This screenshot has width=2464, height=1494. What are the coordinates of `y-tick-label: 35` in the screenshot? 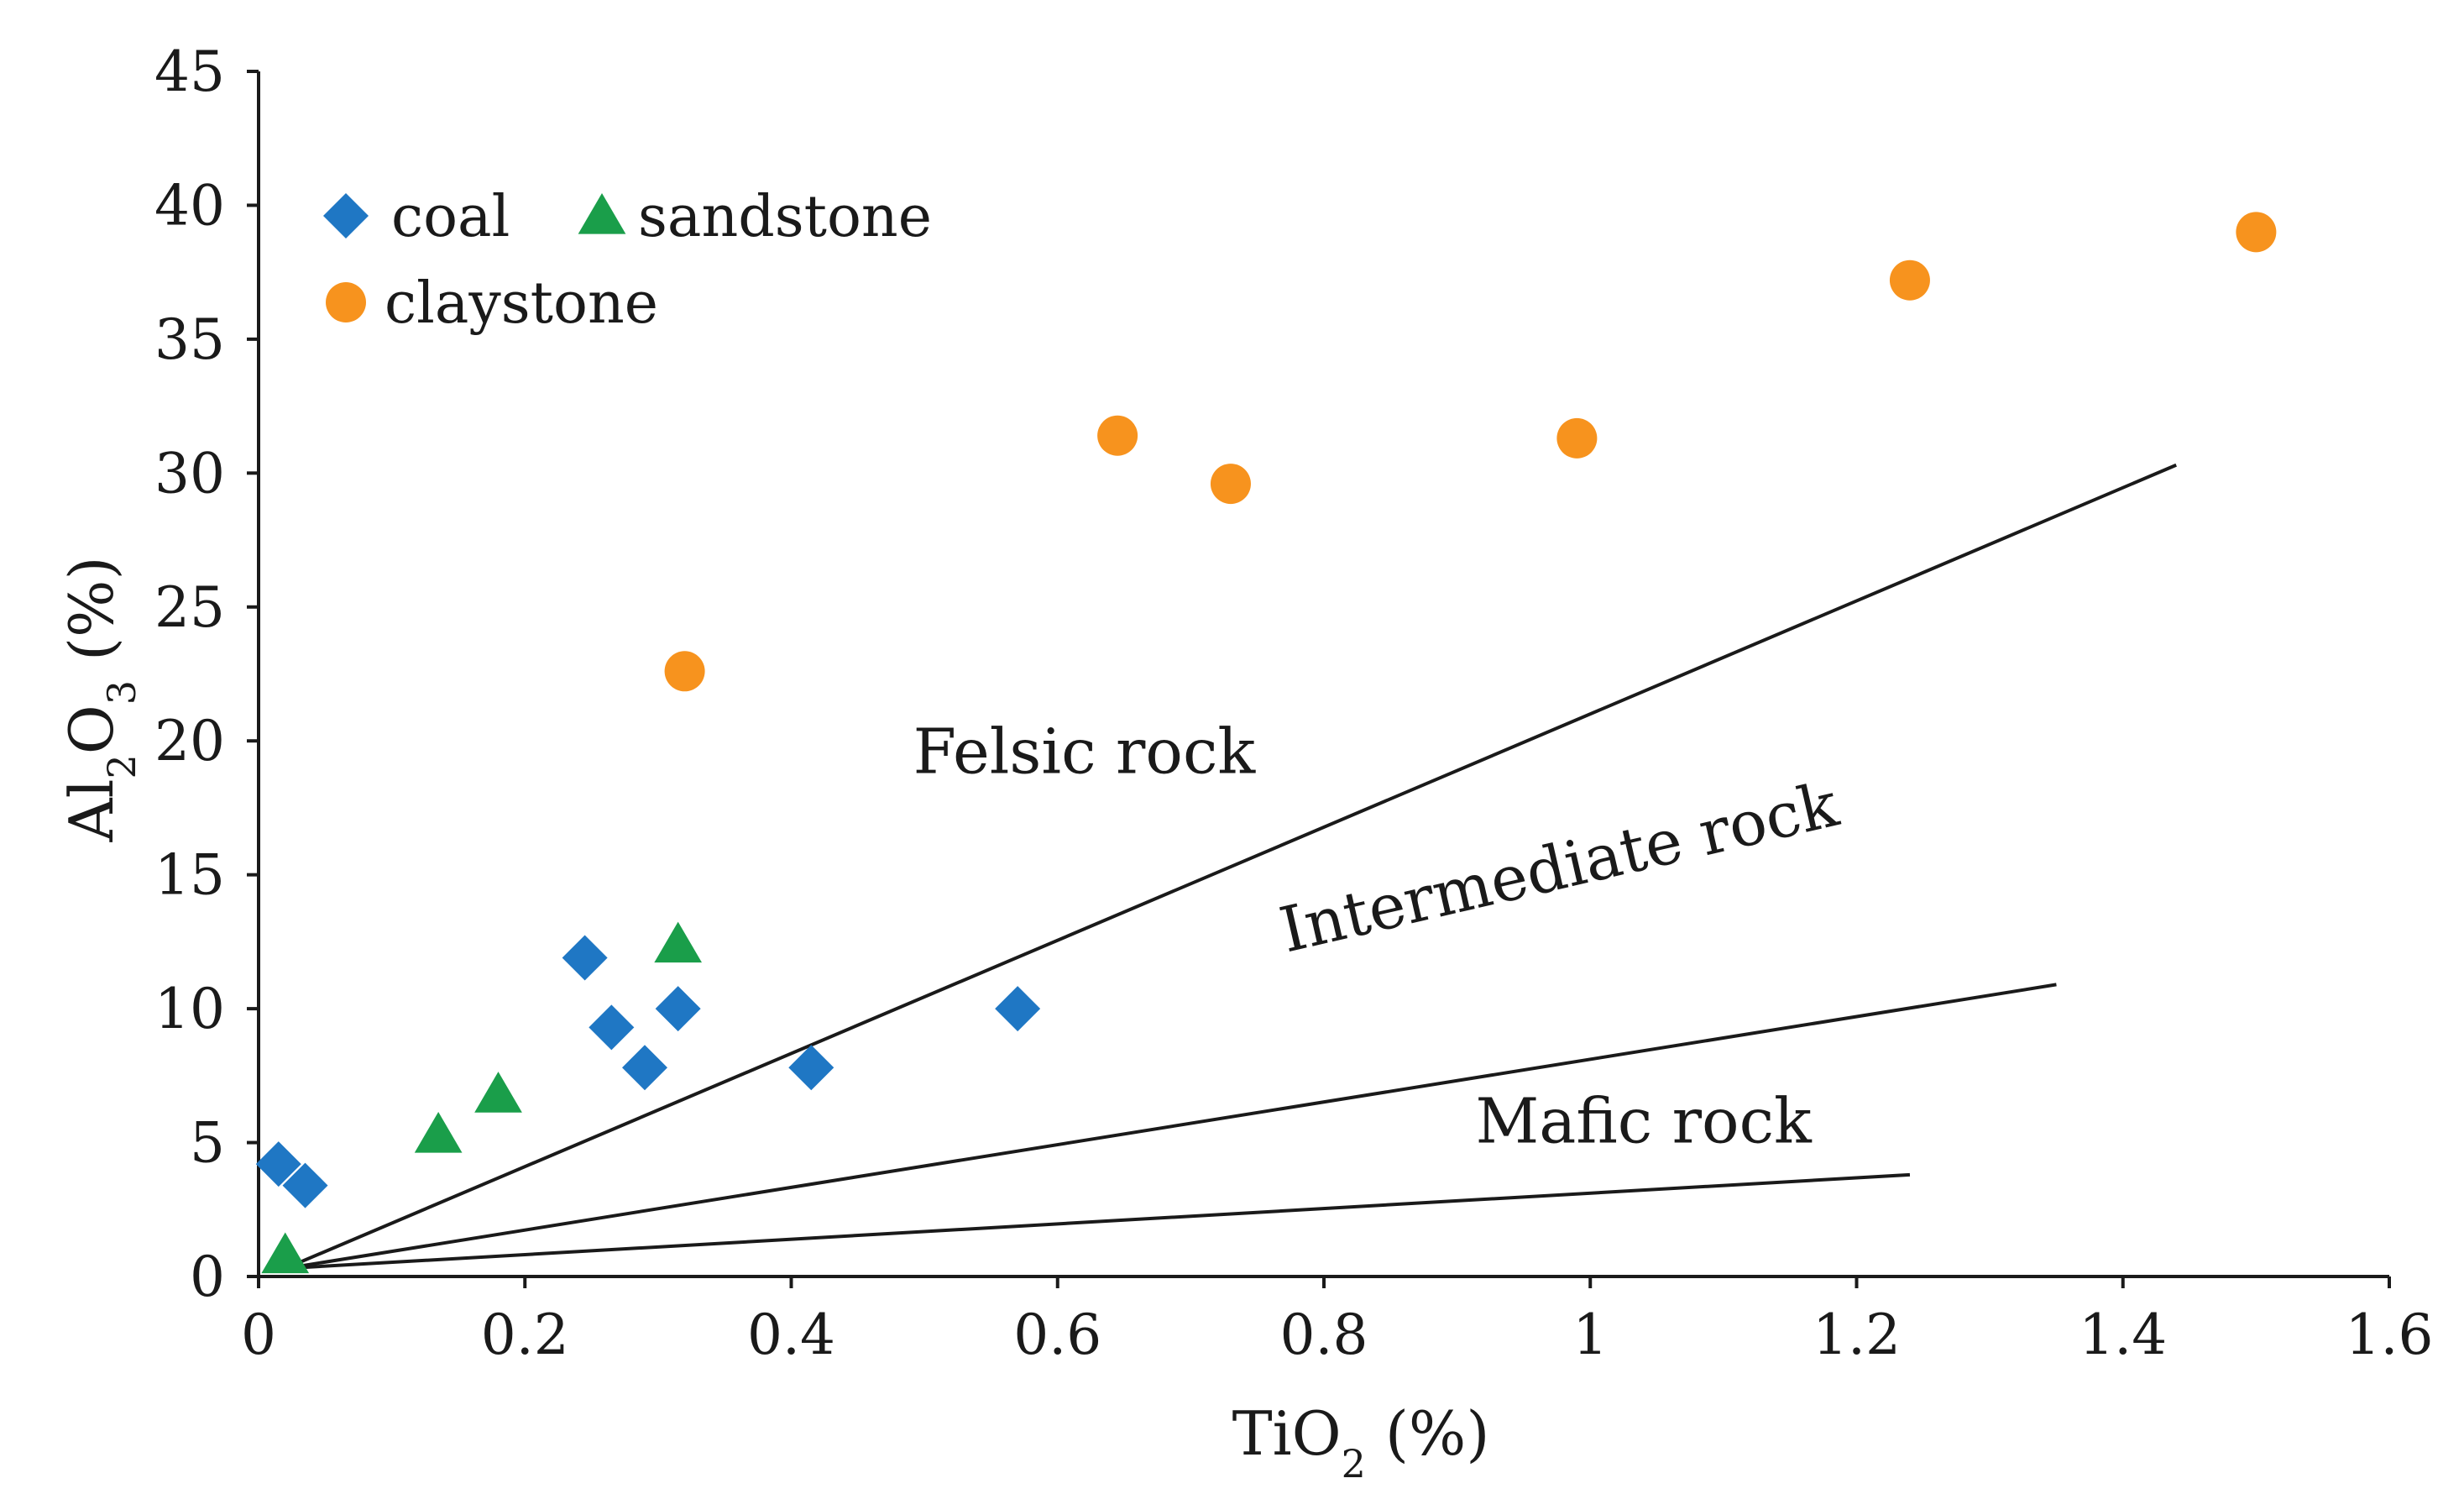 It's located at (189, 339).